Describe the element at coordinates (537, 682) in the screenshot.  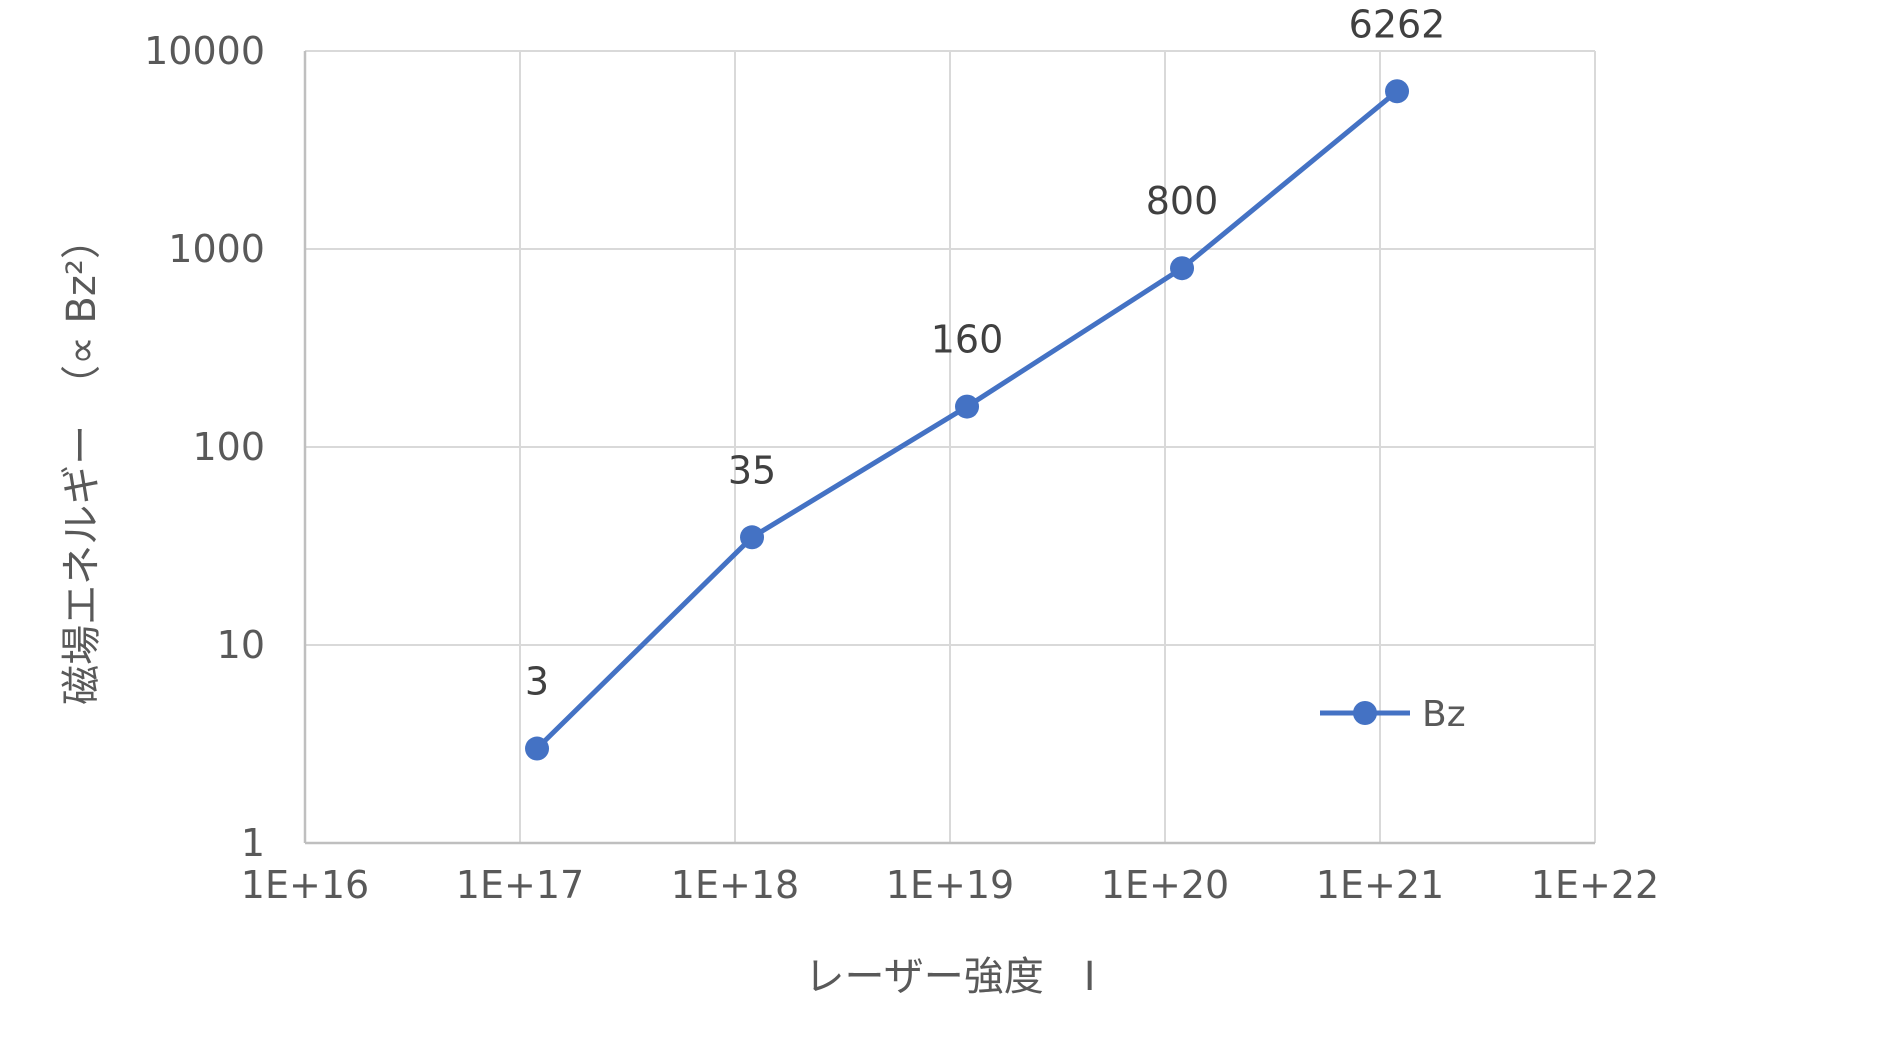
I see `data-label-bz: 3` at that location.